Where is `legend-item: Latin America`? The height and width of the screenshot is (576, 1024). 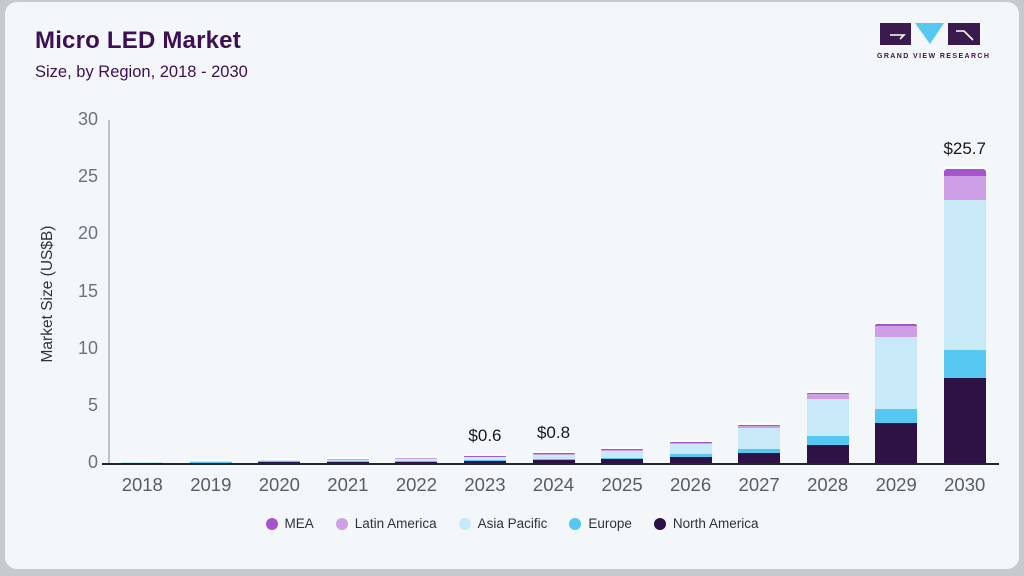
legend-item: Latin America is located at coordinates (386, 523).